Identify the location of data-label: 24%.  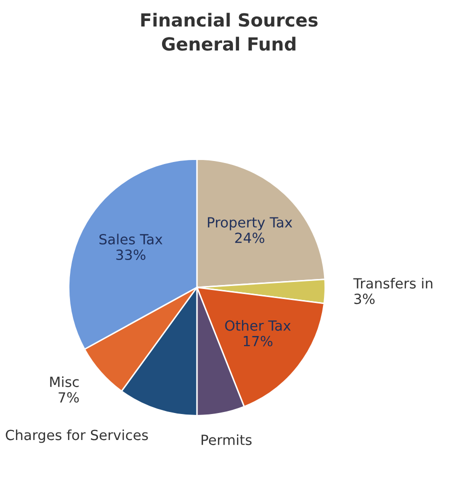
(249, 238).